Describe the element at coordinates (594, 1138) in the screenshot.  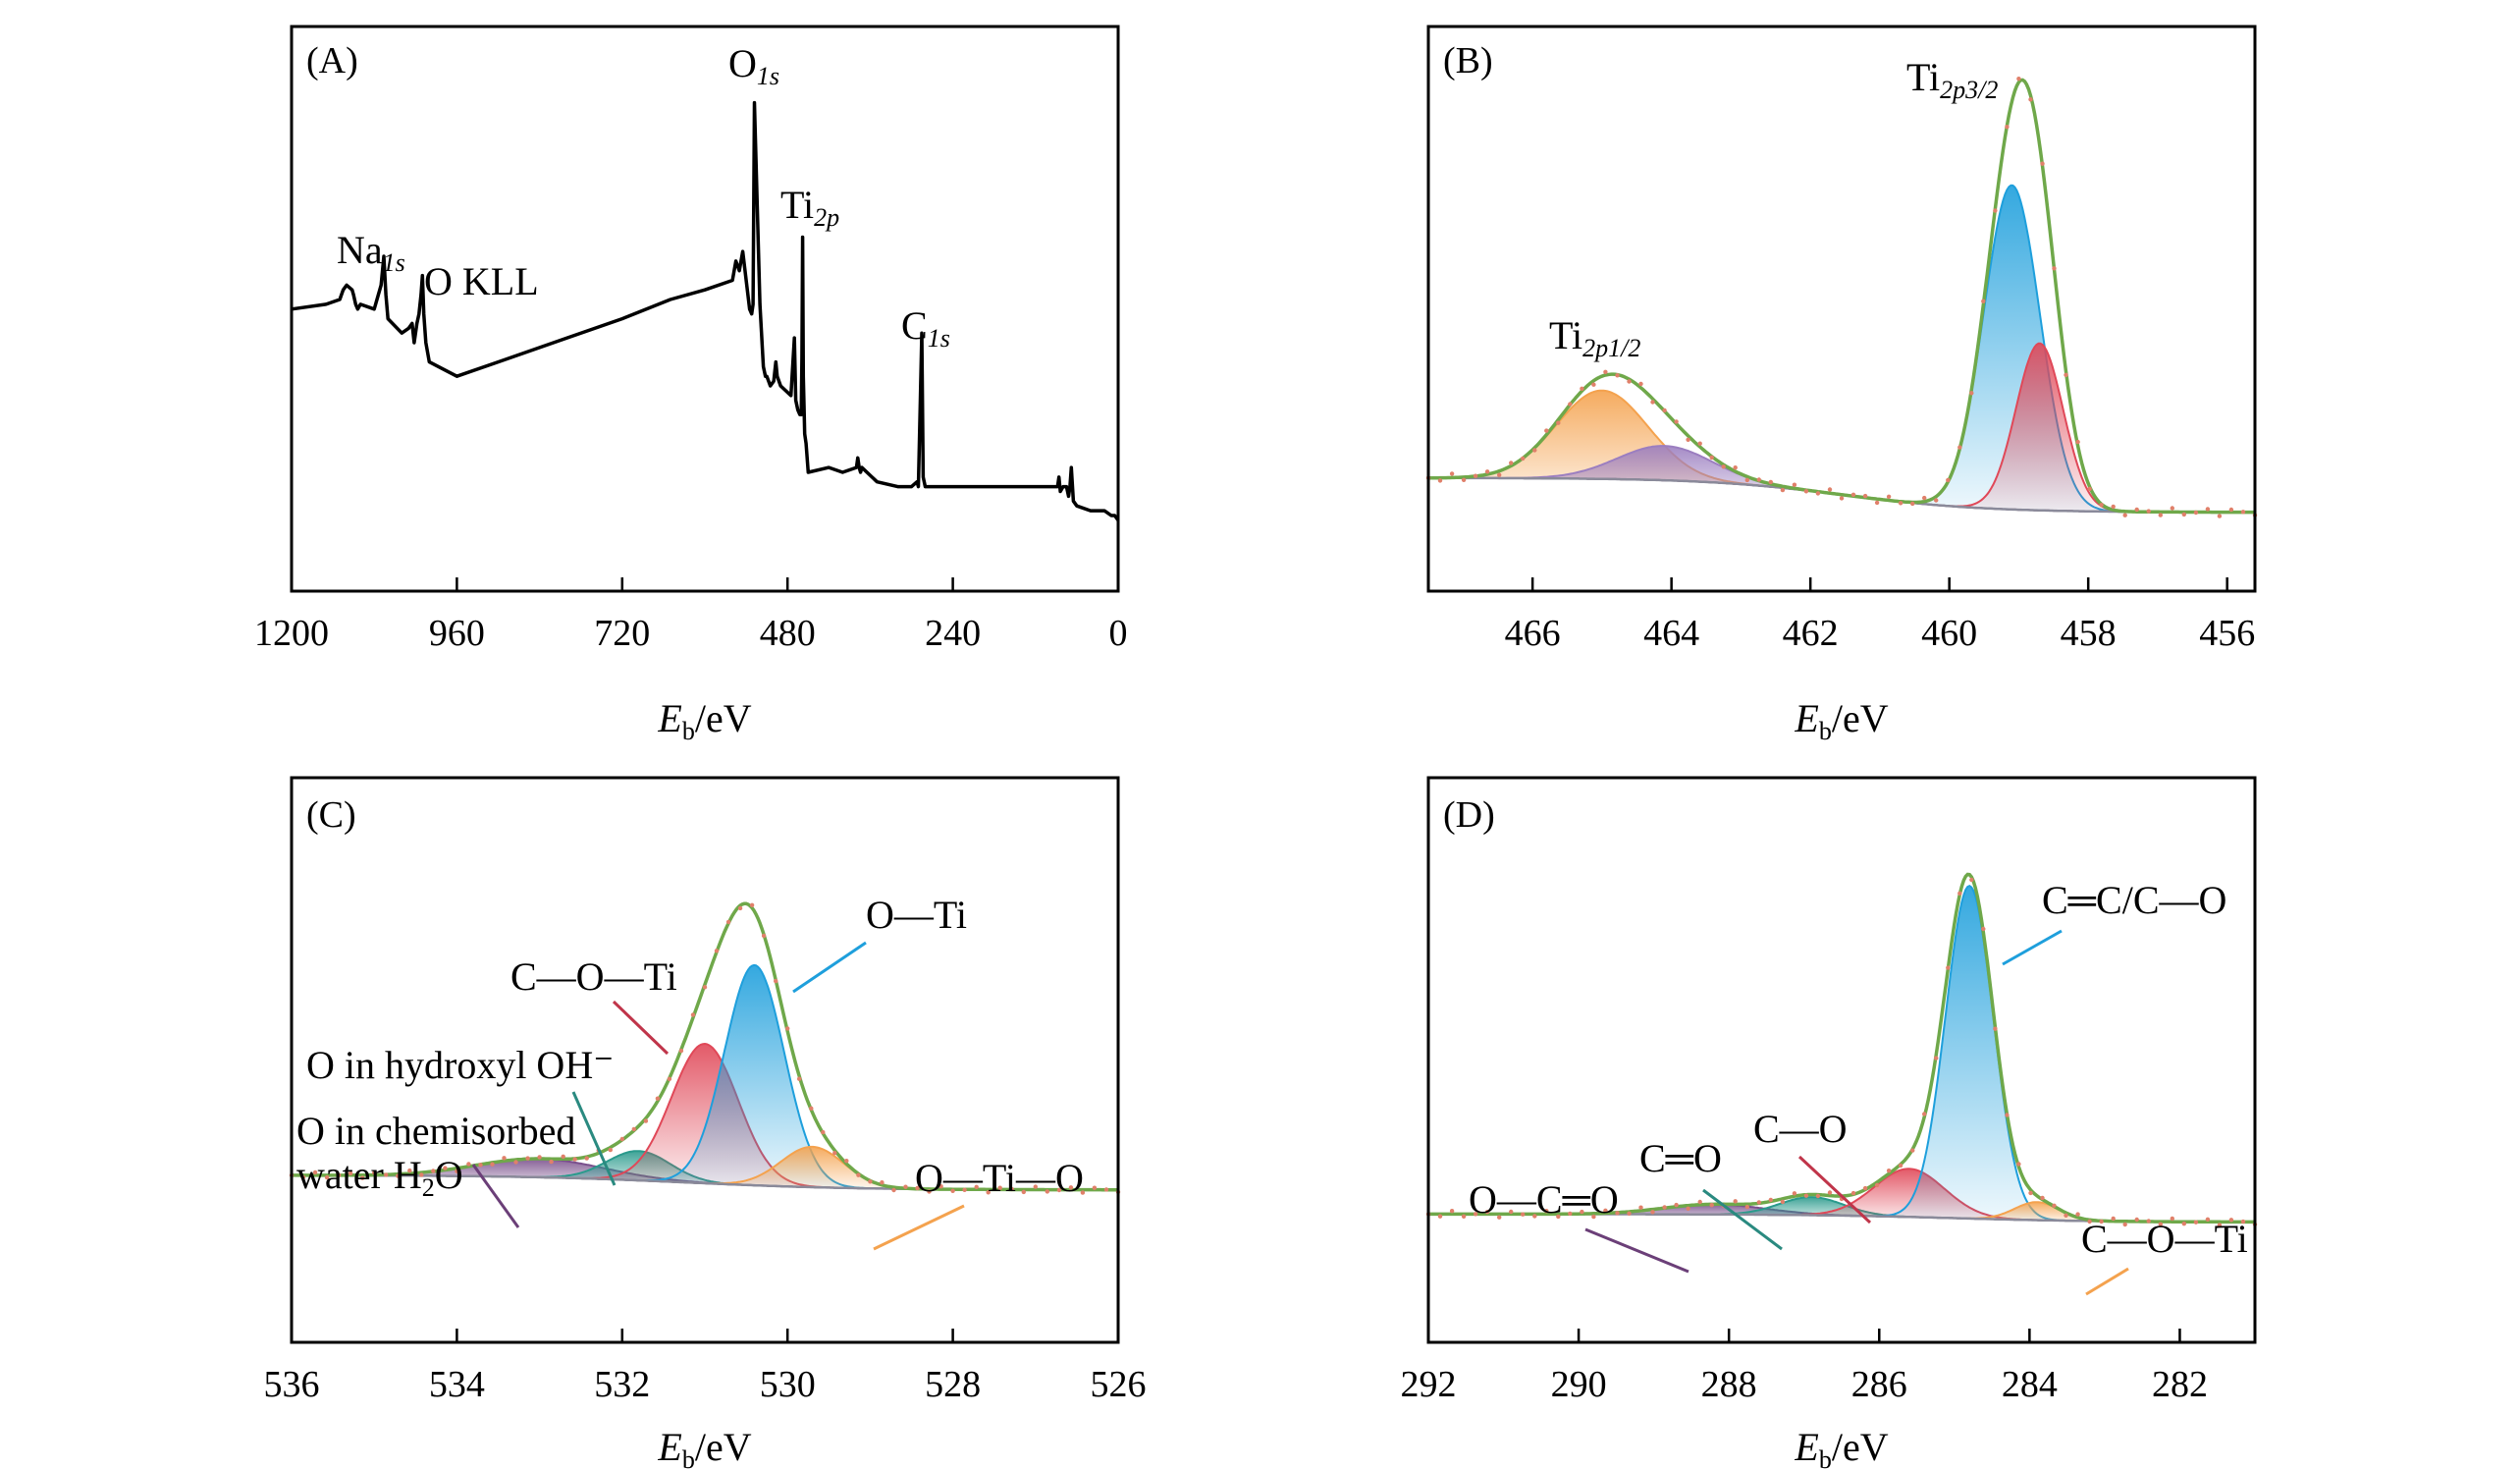
I see `leader-hydroxyl` at that location.